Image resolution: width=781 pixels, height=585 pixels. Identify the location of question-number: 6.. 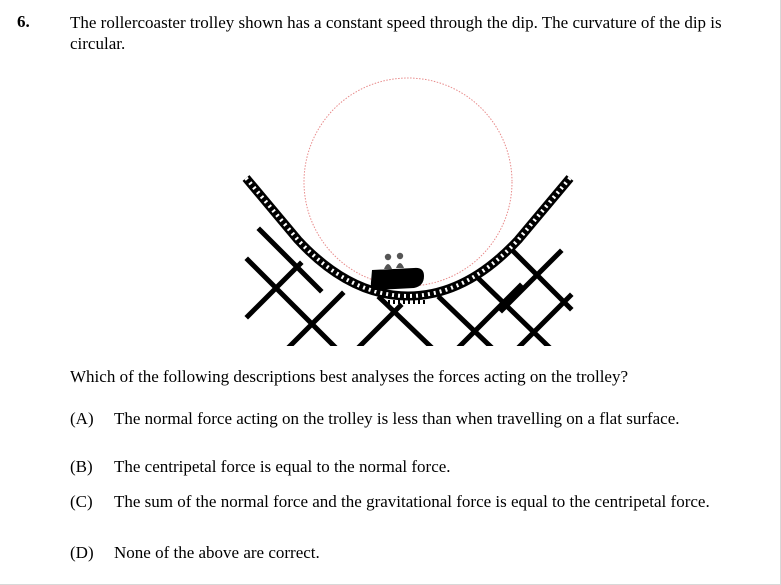
(23, 21).